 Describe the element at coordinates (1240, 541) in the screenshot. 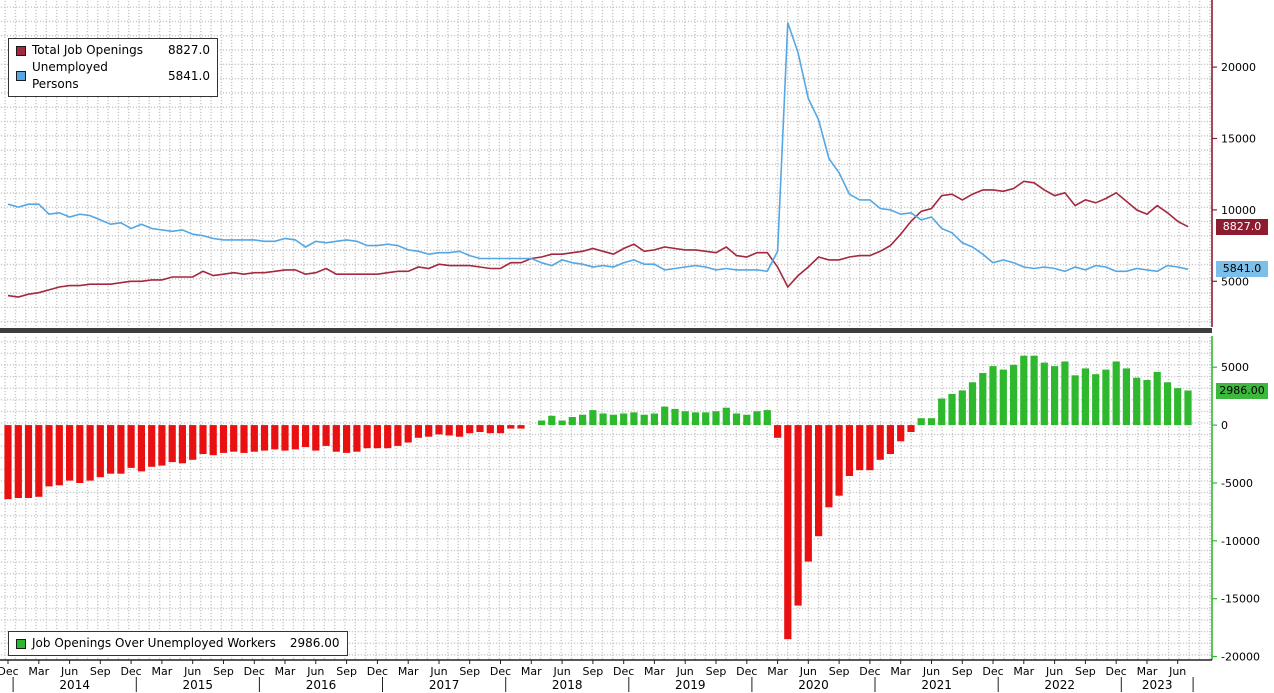

I see `svg-text: -10000` at that location.